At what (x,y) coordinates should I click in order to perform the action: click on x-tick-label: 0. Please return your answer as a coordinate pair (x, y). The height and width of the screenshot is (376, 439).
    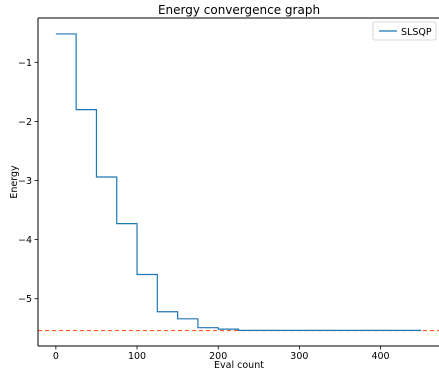
    Looking at the image, I should click on (56, 356).